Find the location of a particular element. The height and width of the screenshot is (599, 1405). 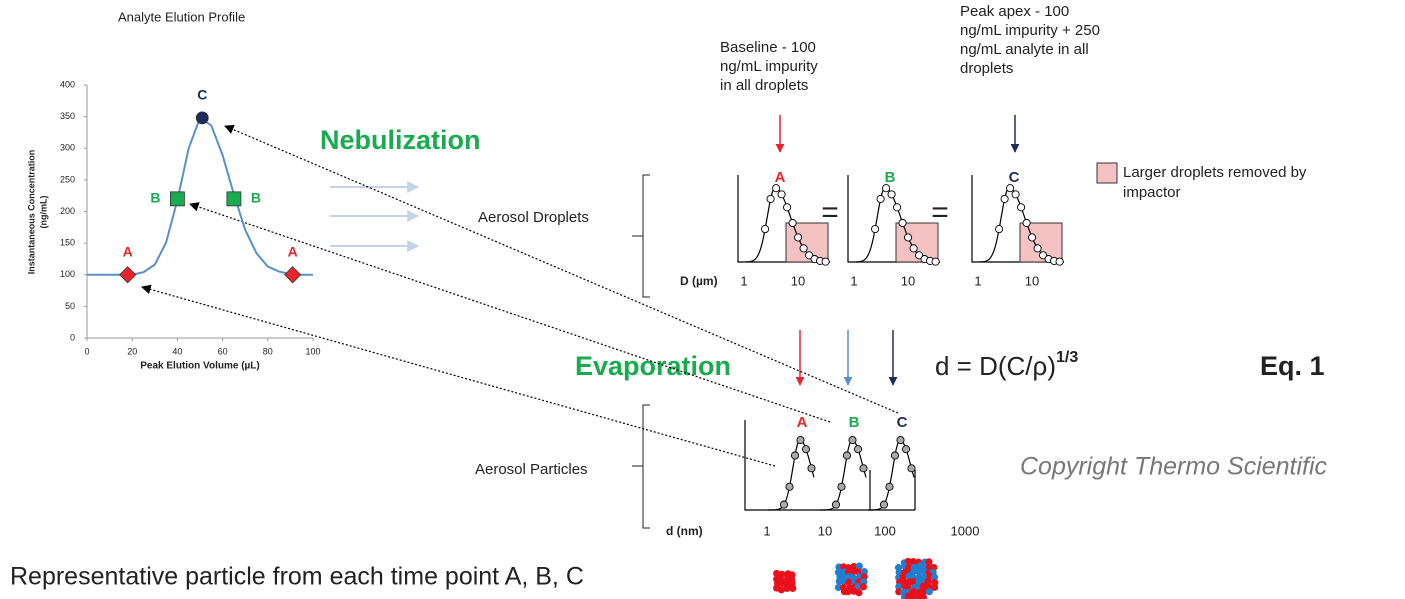

particles-label: Aerosol Particles is located at coordinates (531, 469).